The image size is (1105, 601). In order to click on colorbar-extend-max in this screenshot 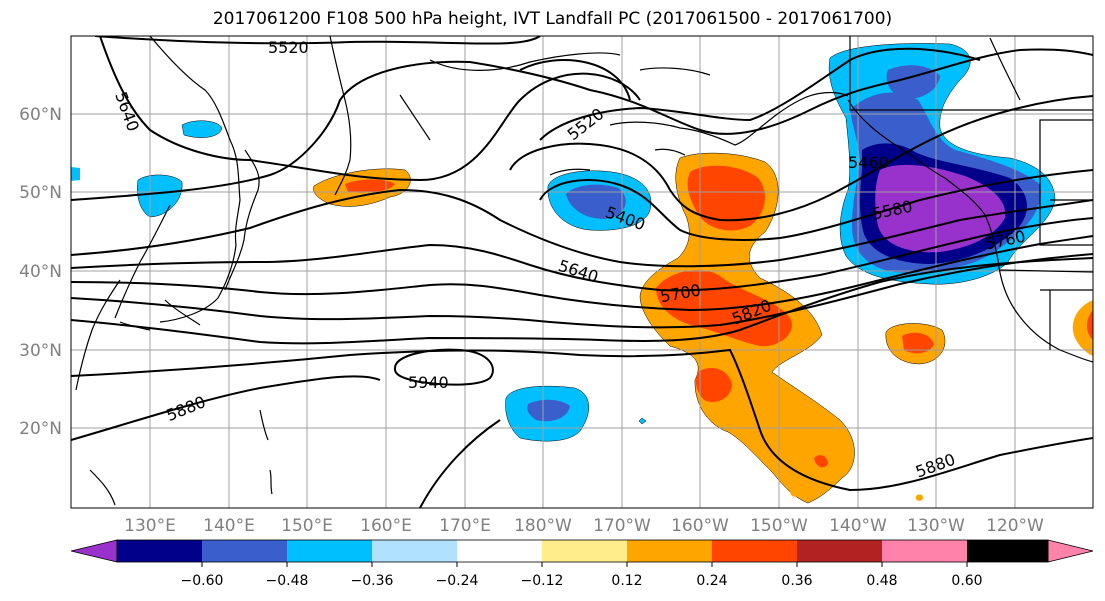, I will do `click(1070, 551)`.